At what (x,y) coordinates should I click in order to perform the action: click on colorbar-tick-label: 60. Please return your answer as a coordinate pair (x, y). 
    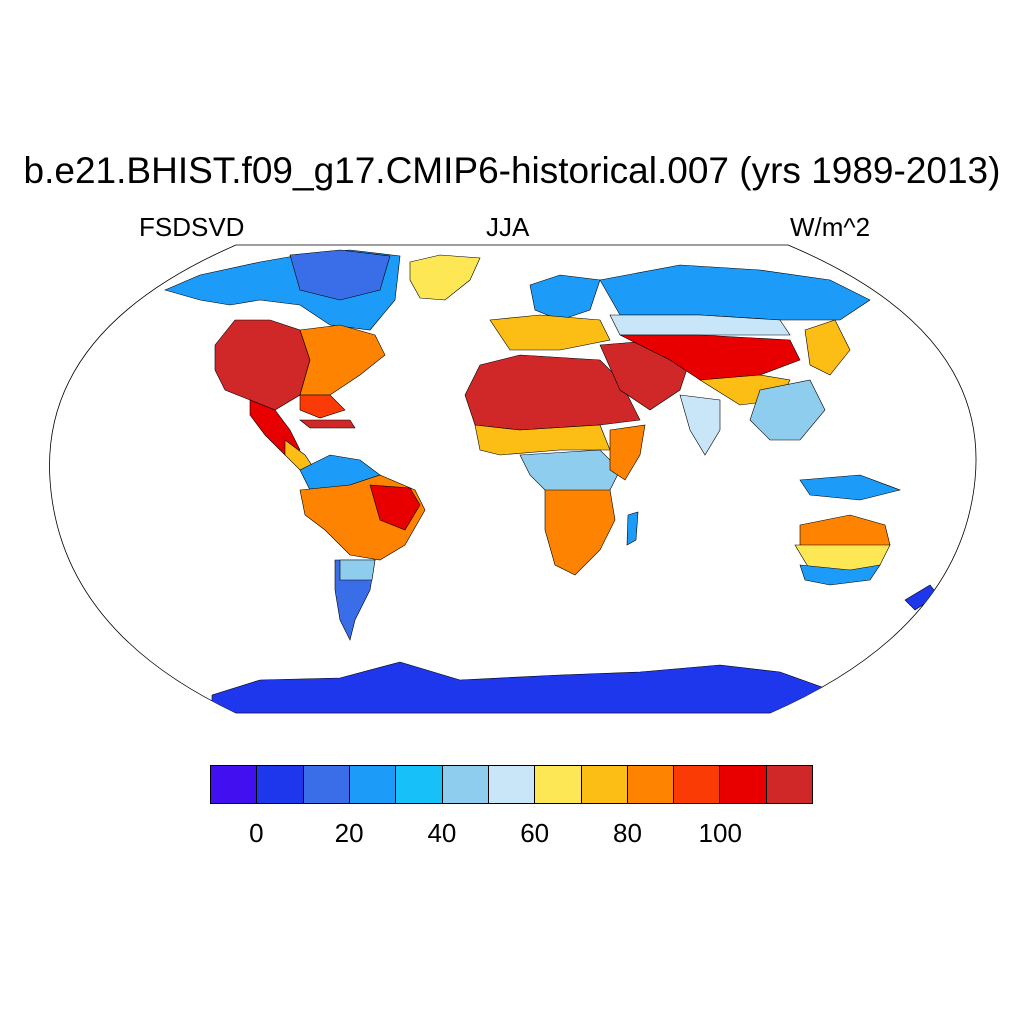
    Looking at the image, I should click on (535, 833).